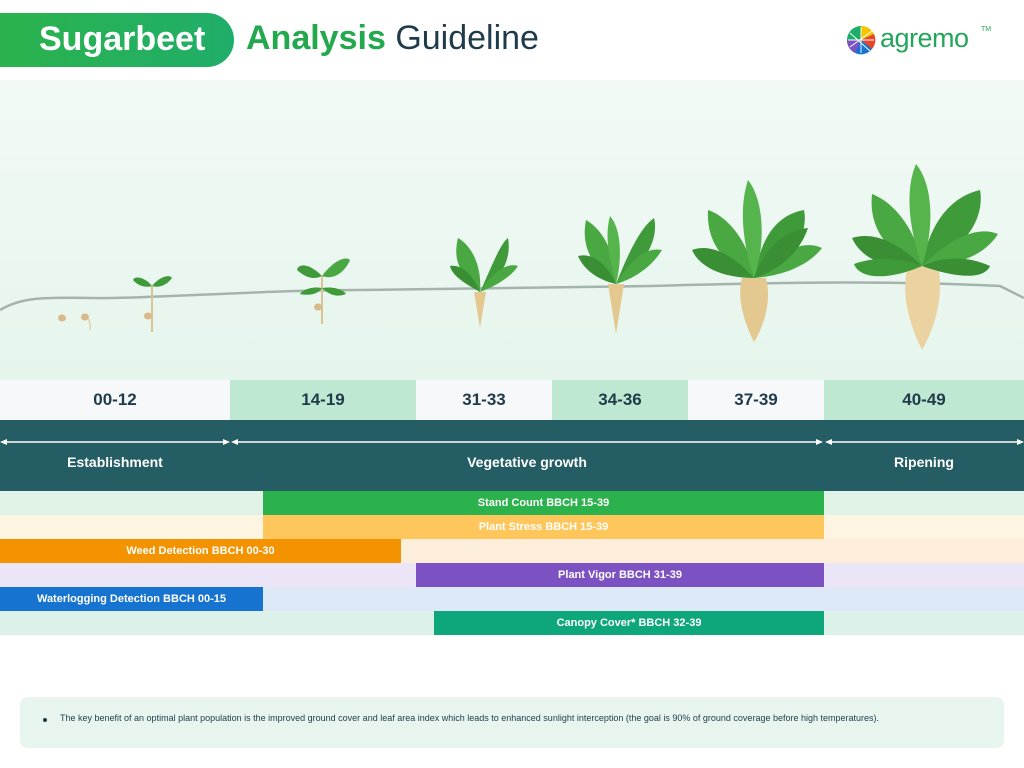  I want to click on trademark-mark: TM, so click(986, 29).